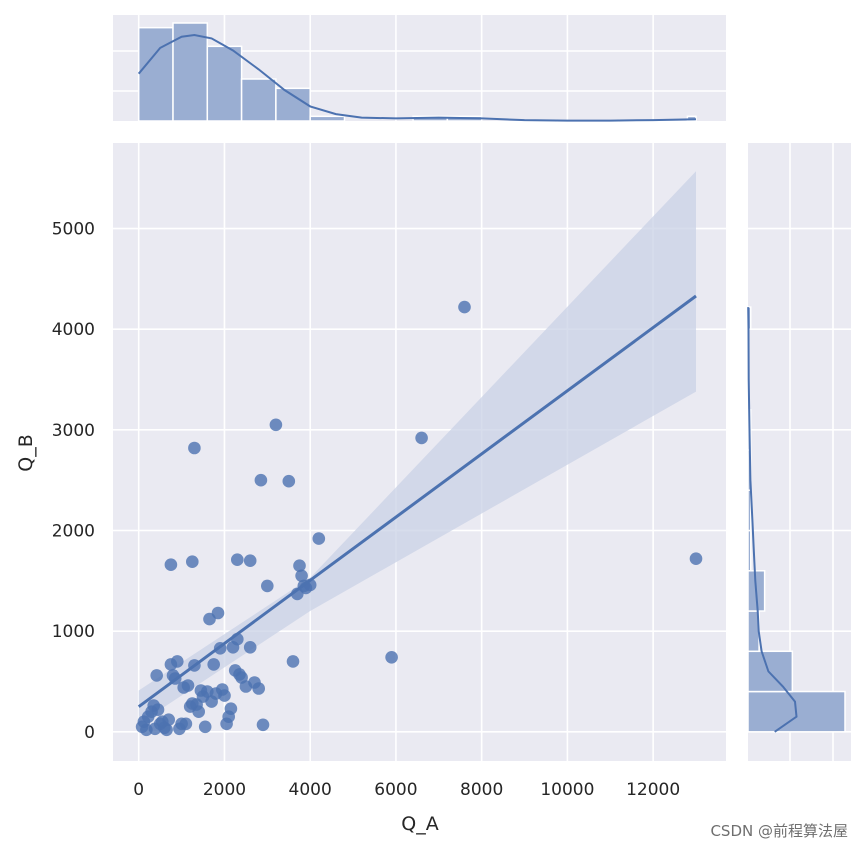  What do you see at coordinates (799, 452) in the screenshot?
I see `right-marginal-histogram` at bounding box center [799, 452].